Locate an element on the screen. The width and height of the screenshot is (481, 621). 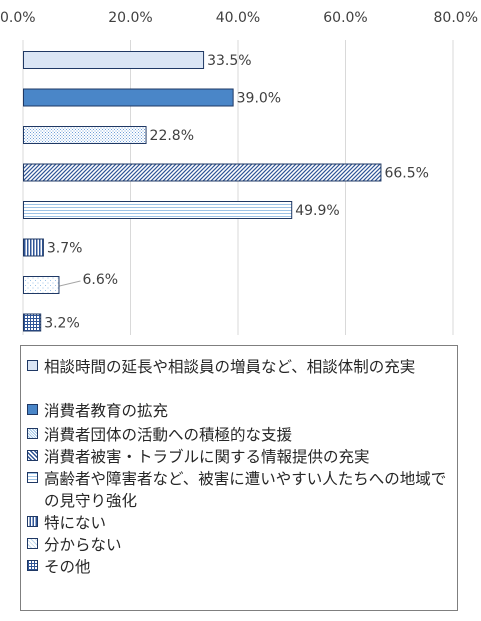
x-tick-label: 40.0% is located at coordinates (238, 18).